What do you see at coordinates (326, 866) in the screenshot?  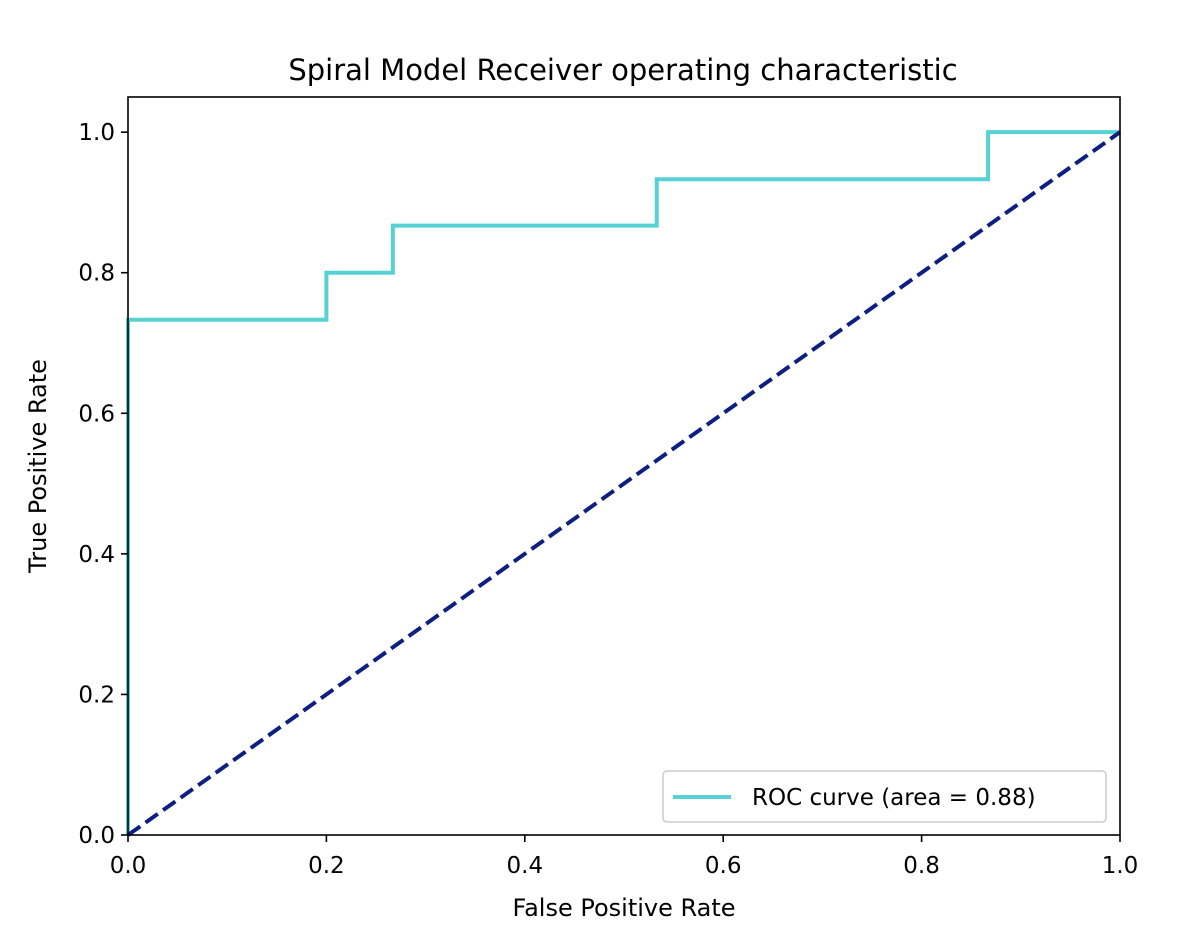 I see `x-tick-label: 0.2` at bounding box center [326, 866].